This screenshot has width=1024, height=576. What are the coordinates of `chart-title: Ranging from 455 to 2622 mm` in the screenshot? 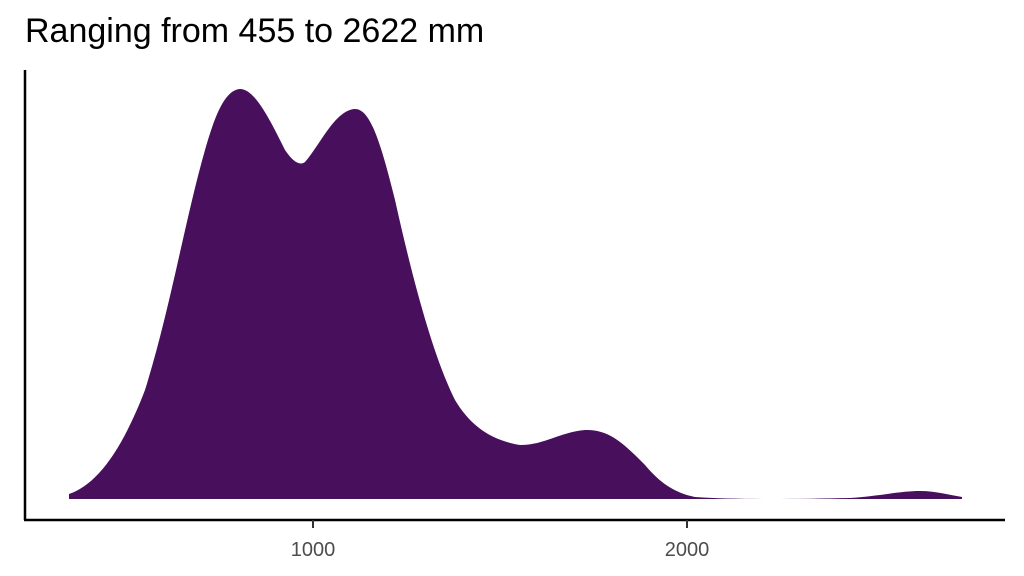 It's located at (255, 31).